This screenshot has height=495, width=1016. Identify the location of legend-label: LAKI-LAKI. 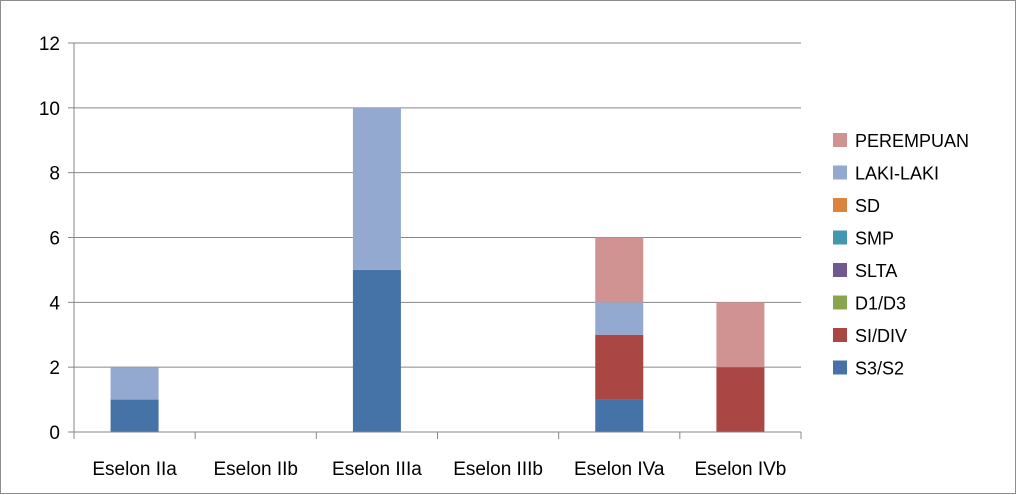
(897, 174).